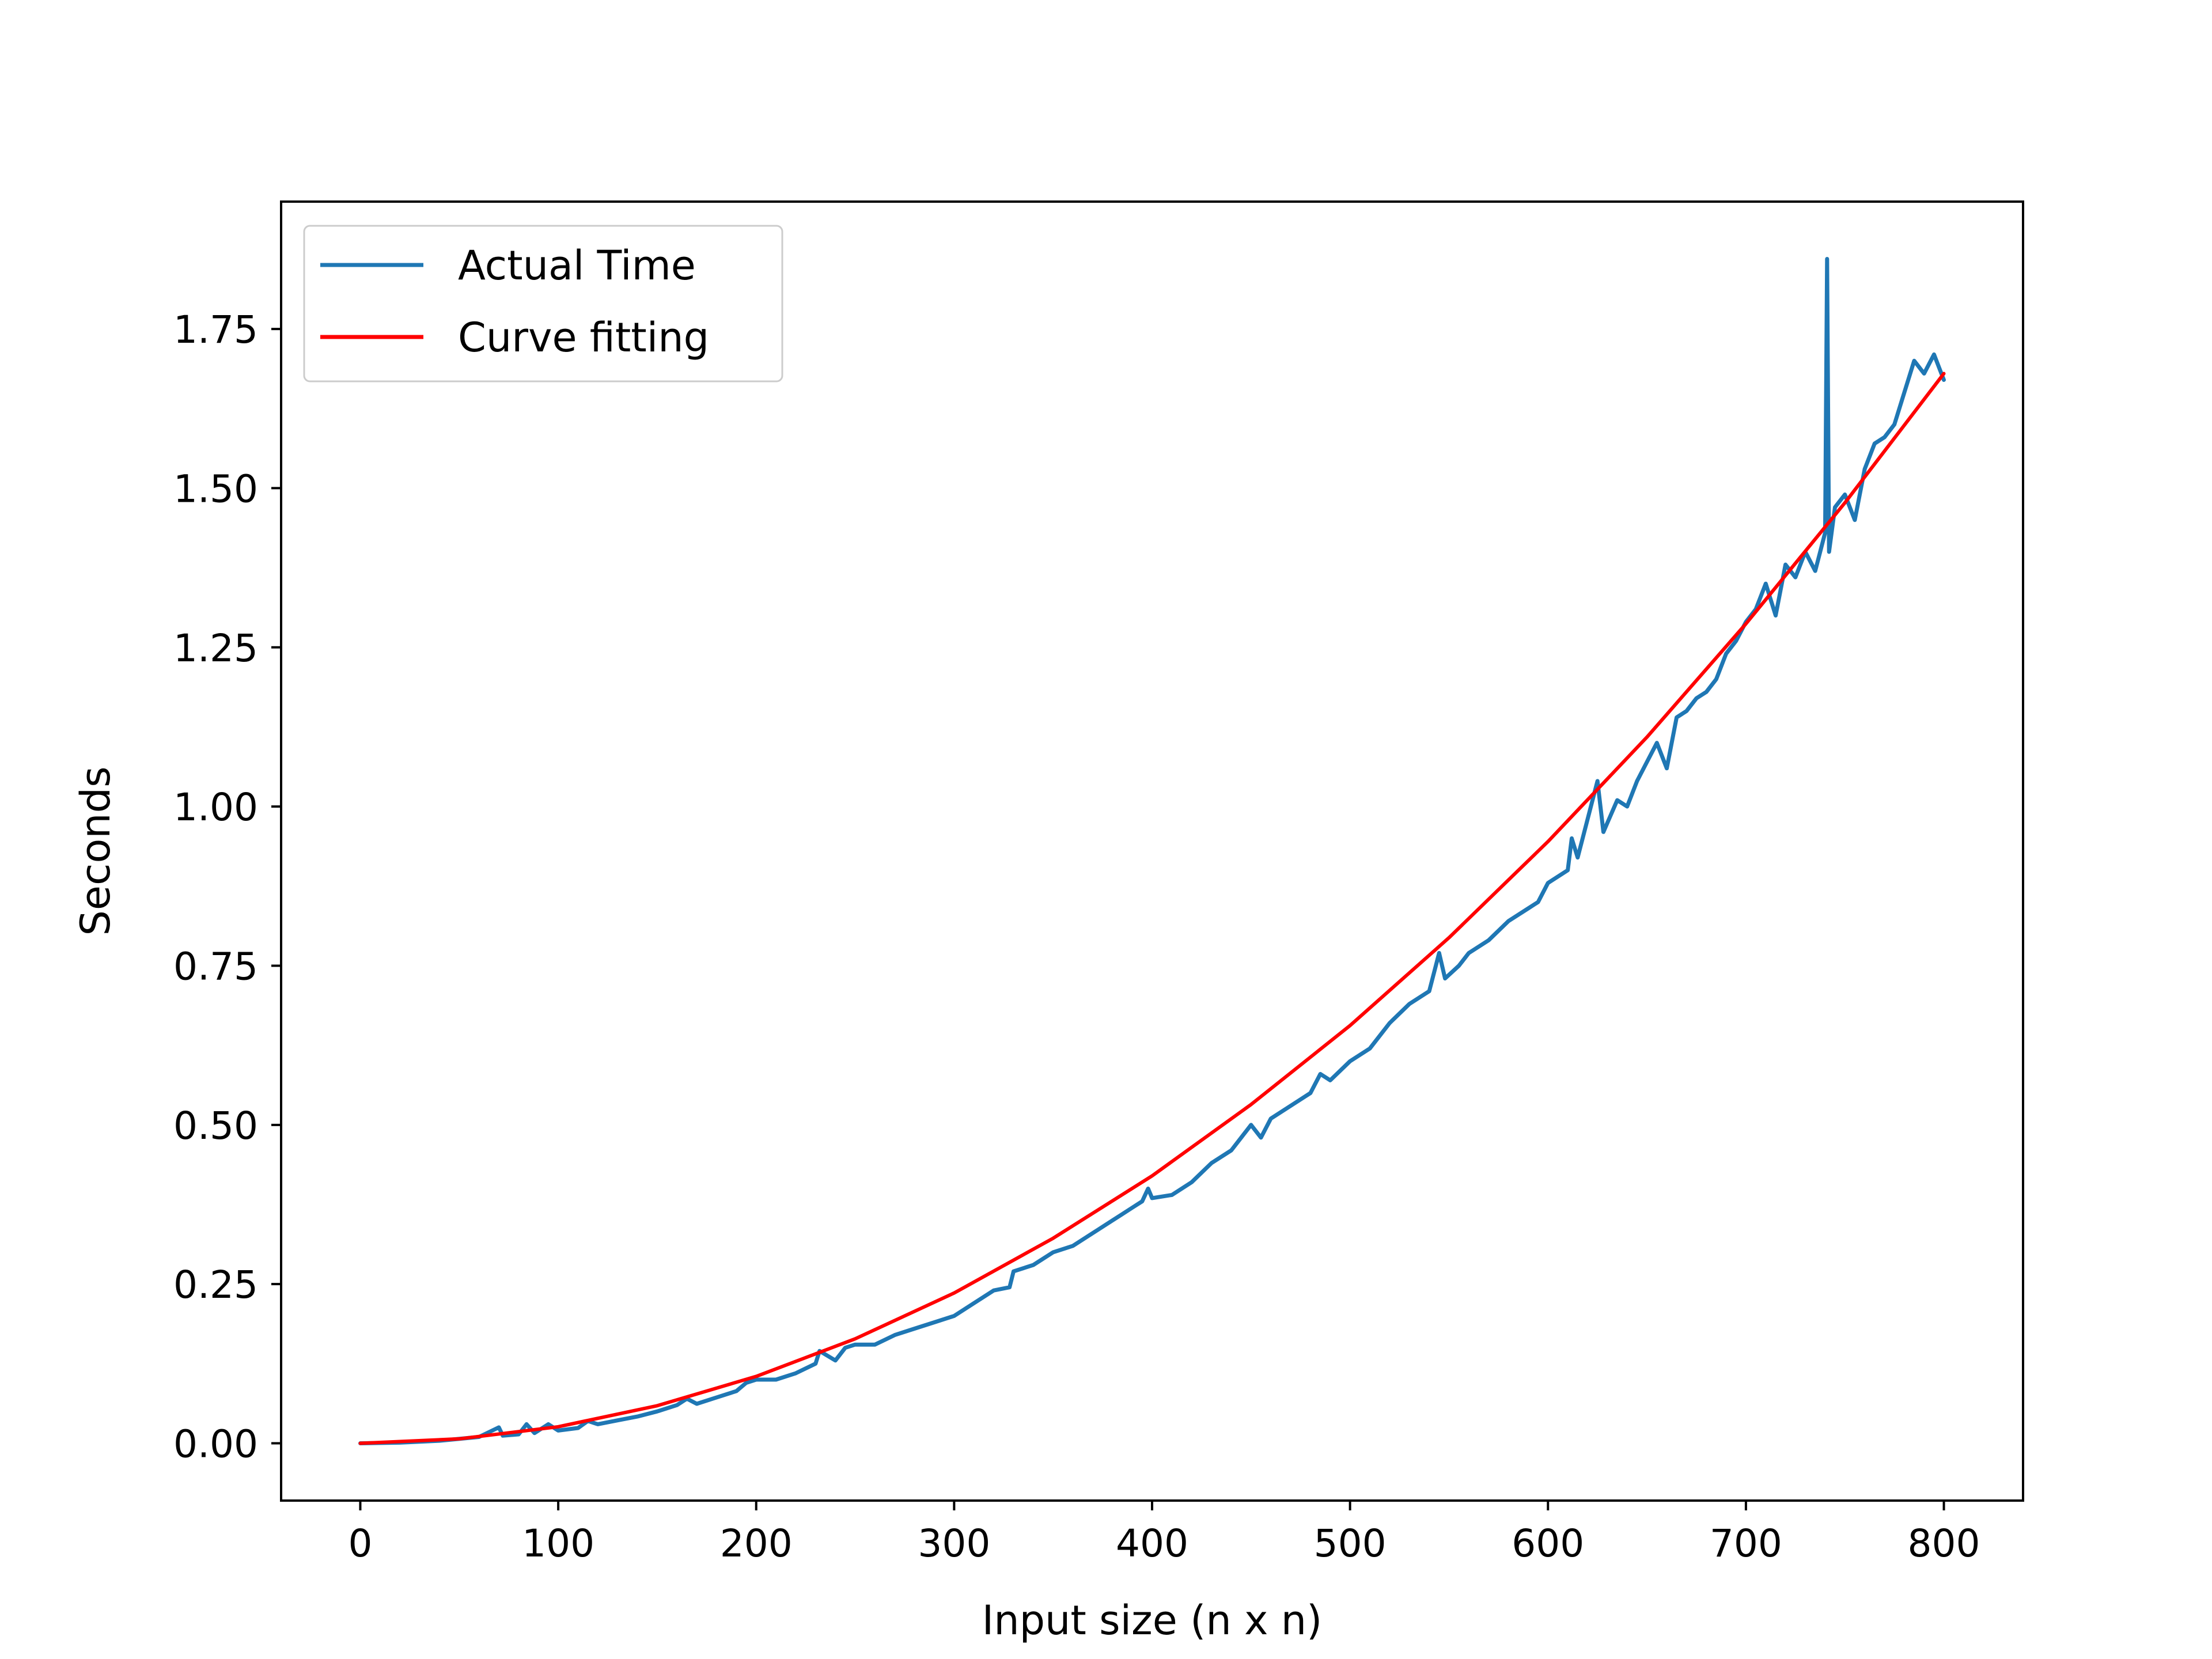 The image size is (2212, 1659). Describe the element at coordinates (1548, 1543) in the screenshot. I see `x-tick-label: 600` at that location.